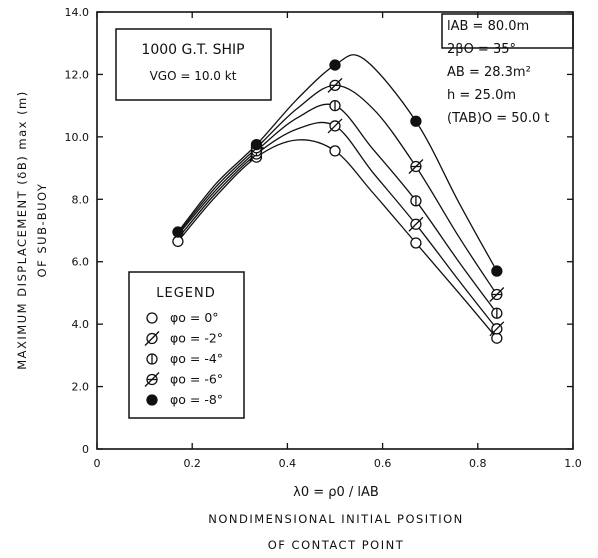 The width and height of the screenshot is (598, 558). Describe the element at coordinates (81, 199) in the screenshot. I see `y-tick-label: 8.0` at that location.